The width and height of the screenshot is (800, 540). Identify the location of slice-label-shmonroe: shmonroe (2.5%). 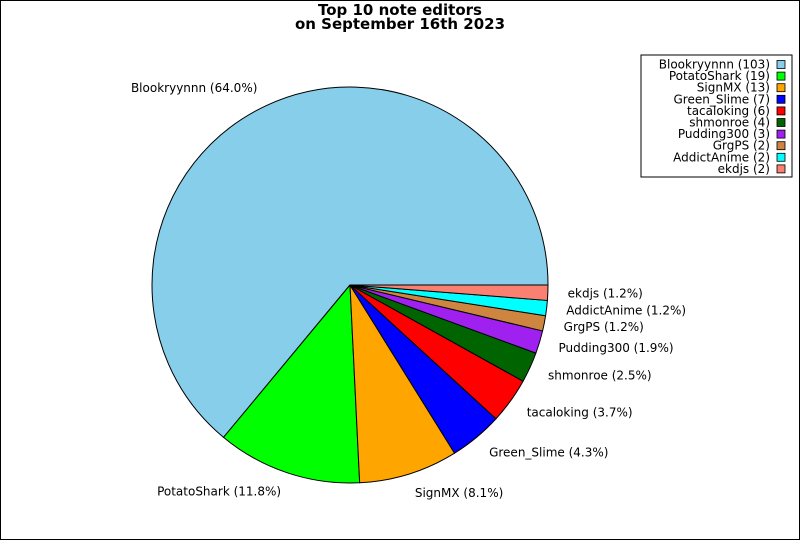
(600, 376).